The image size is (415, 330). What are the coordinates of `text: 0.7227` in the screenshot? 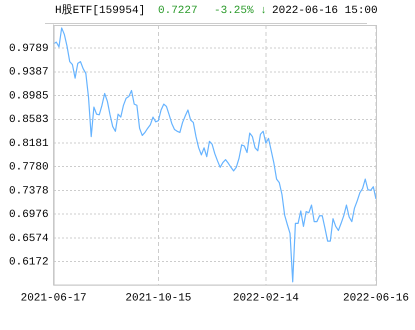 It's located at (178, 11).